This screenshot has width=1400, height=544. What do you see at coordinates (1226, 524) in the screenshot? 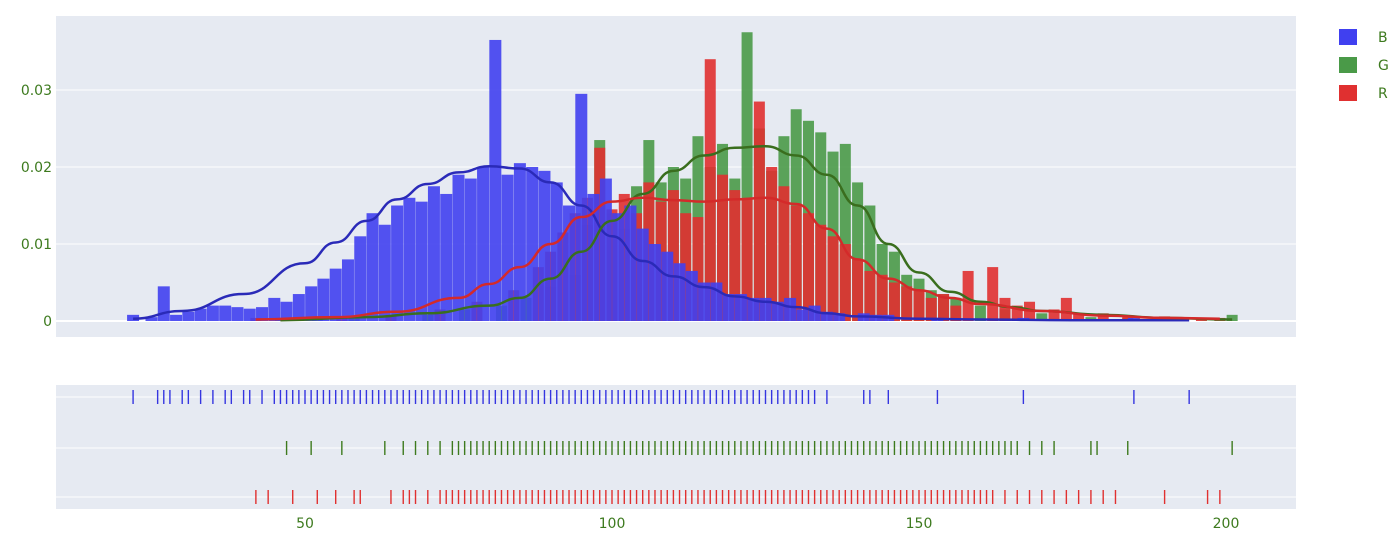
I see `x-tick-label: 200` at bounding box center [1226, 524].